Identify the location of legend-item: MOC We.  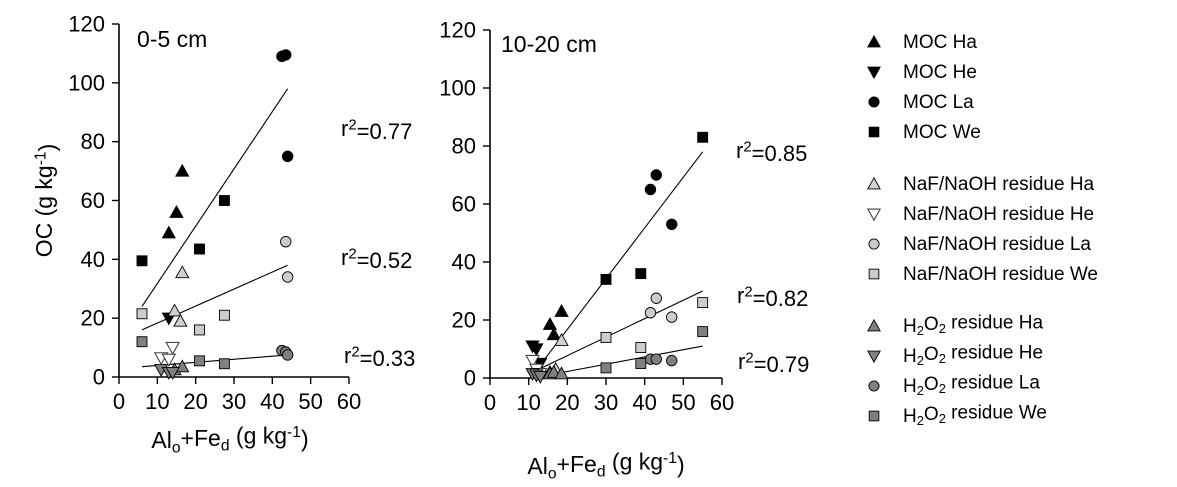
(924, 132).